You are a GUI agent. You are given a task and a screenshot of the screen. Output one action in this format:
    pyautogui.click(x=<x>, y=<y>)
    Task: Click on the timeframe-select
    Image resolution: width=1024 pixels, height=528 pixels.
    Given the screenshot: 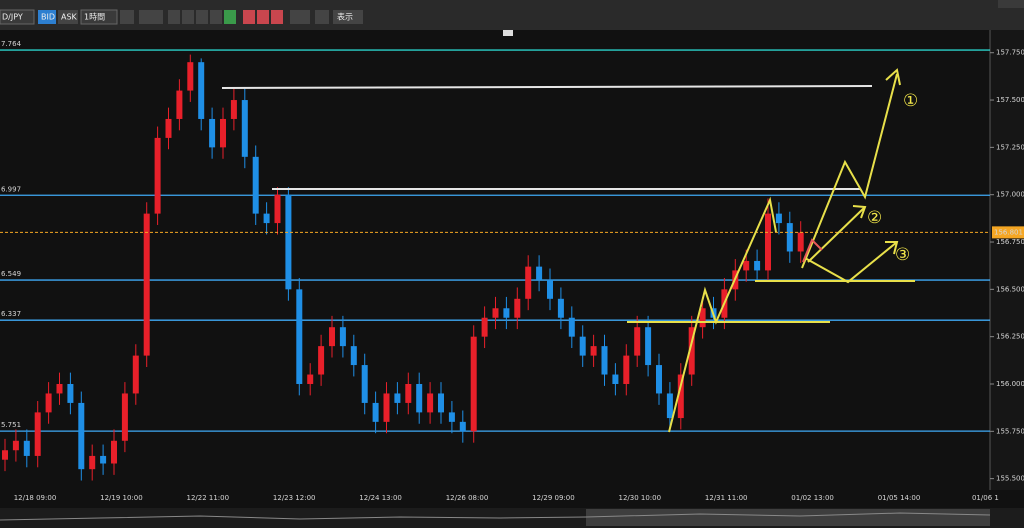 What is the action you would take?
    pyautogui.click(x=99, y=17)
    